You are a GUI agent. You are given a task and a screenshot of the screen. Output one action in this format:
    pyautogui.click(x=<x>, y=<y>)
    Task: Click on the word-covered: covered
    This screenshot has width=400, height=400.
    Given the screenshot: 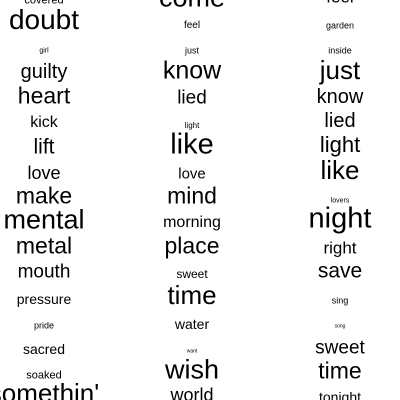 What is the action you would take?
    pyautogui.click(x=44, y=3)
    